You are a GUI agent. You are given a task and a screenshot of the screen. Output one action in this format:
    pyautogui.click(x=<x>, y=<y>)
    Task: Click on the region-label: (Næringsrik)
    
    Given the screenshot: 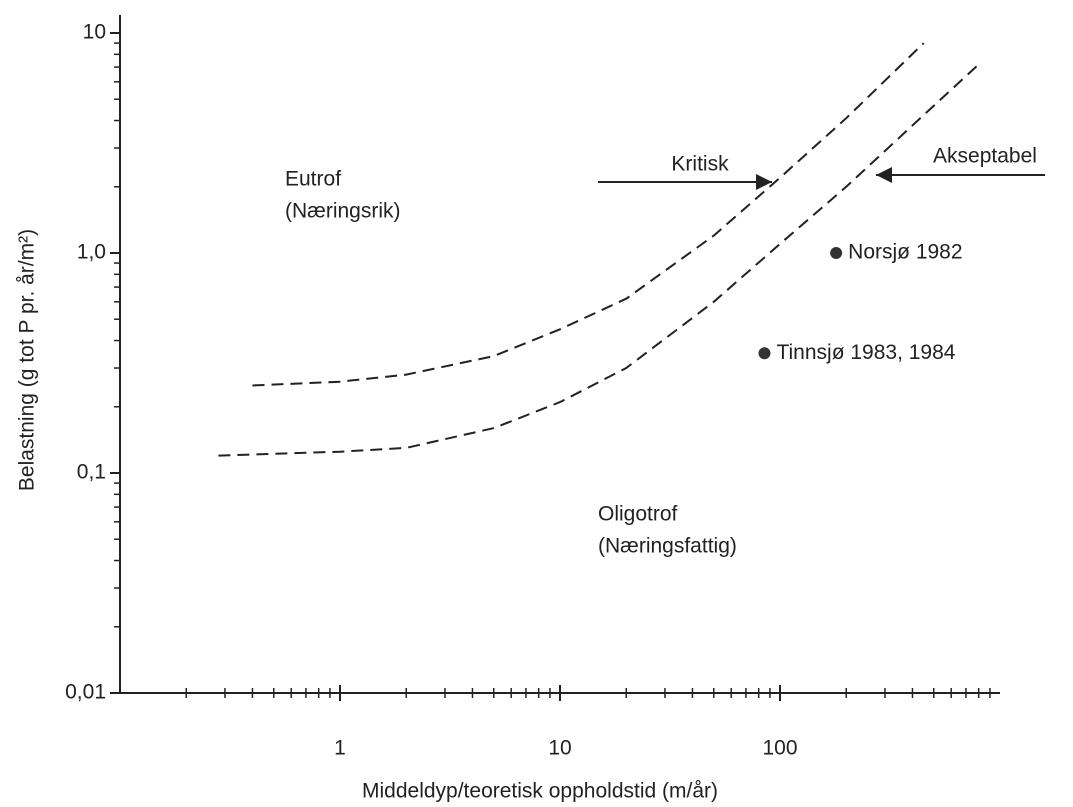 What is the action you would take?
    pyautogui.click(x=343, y=211)
    